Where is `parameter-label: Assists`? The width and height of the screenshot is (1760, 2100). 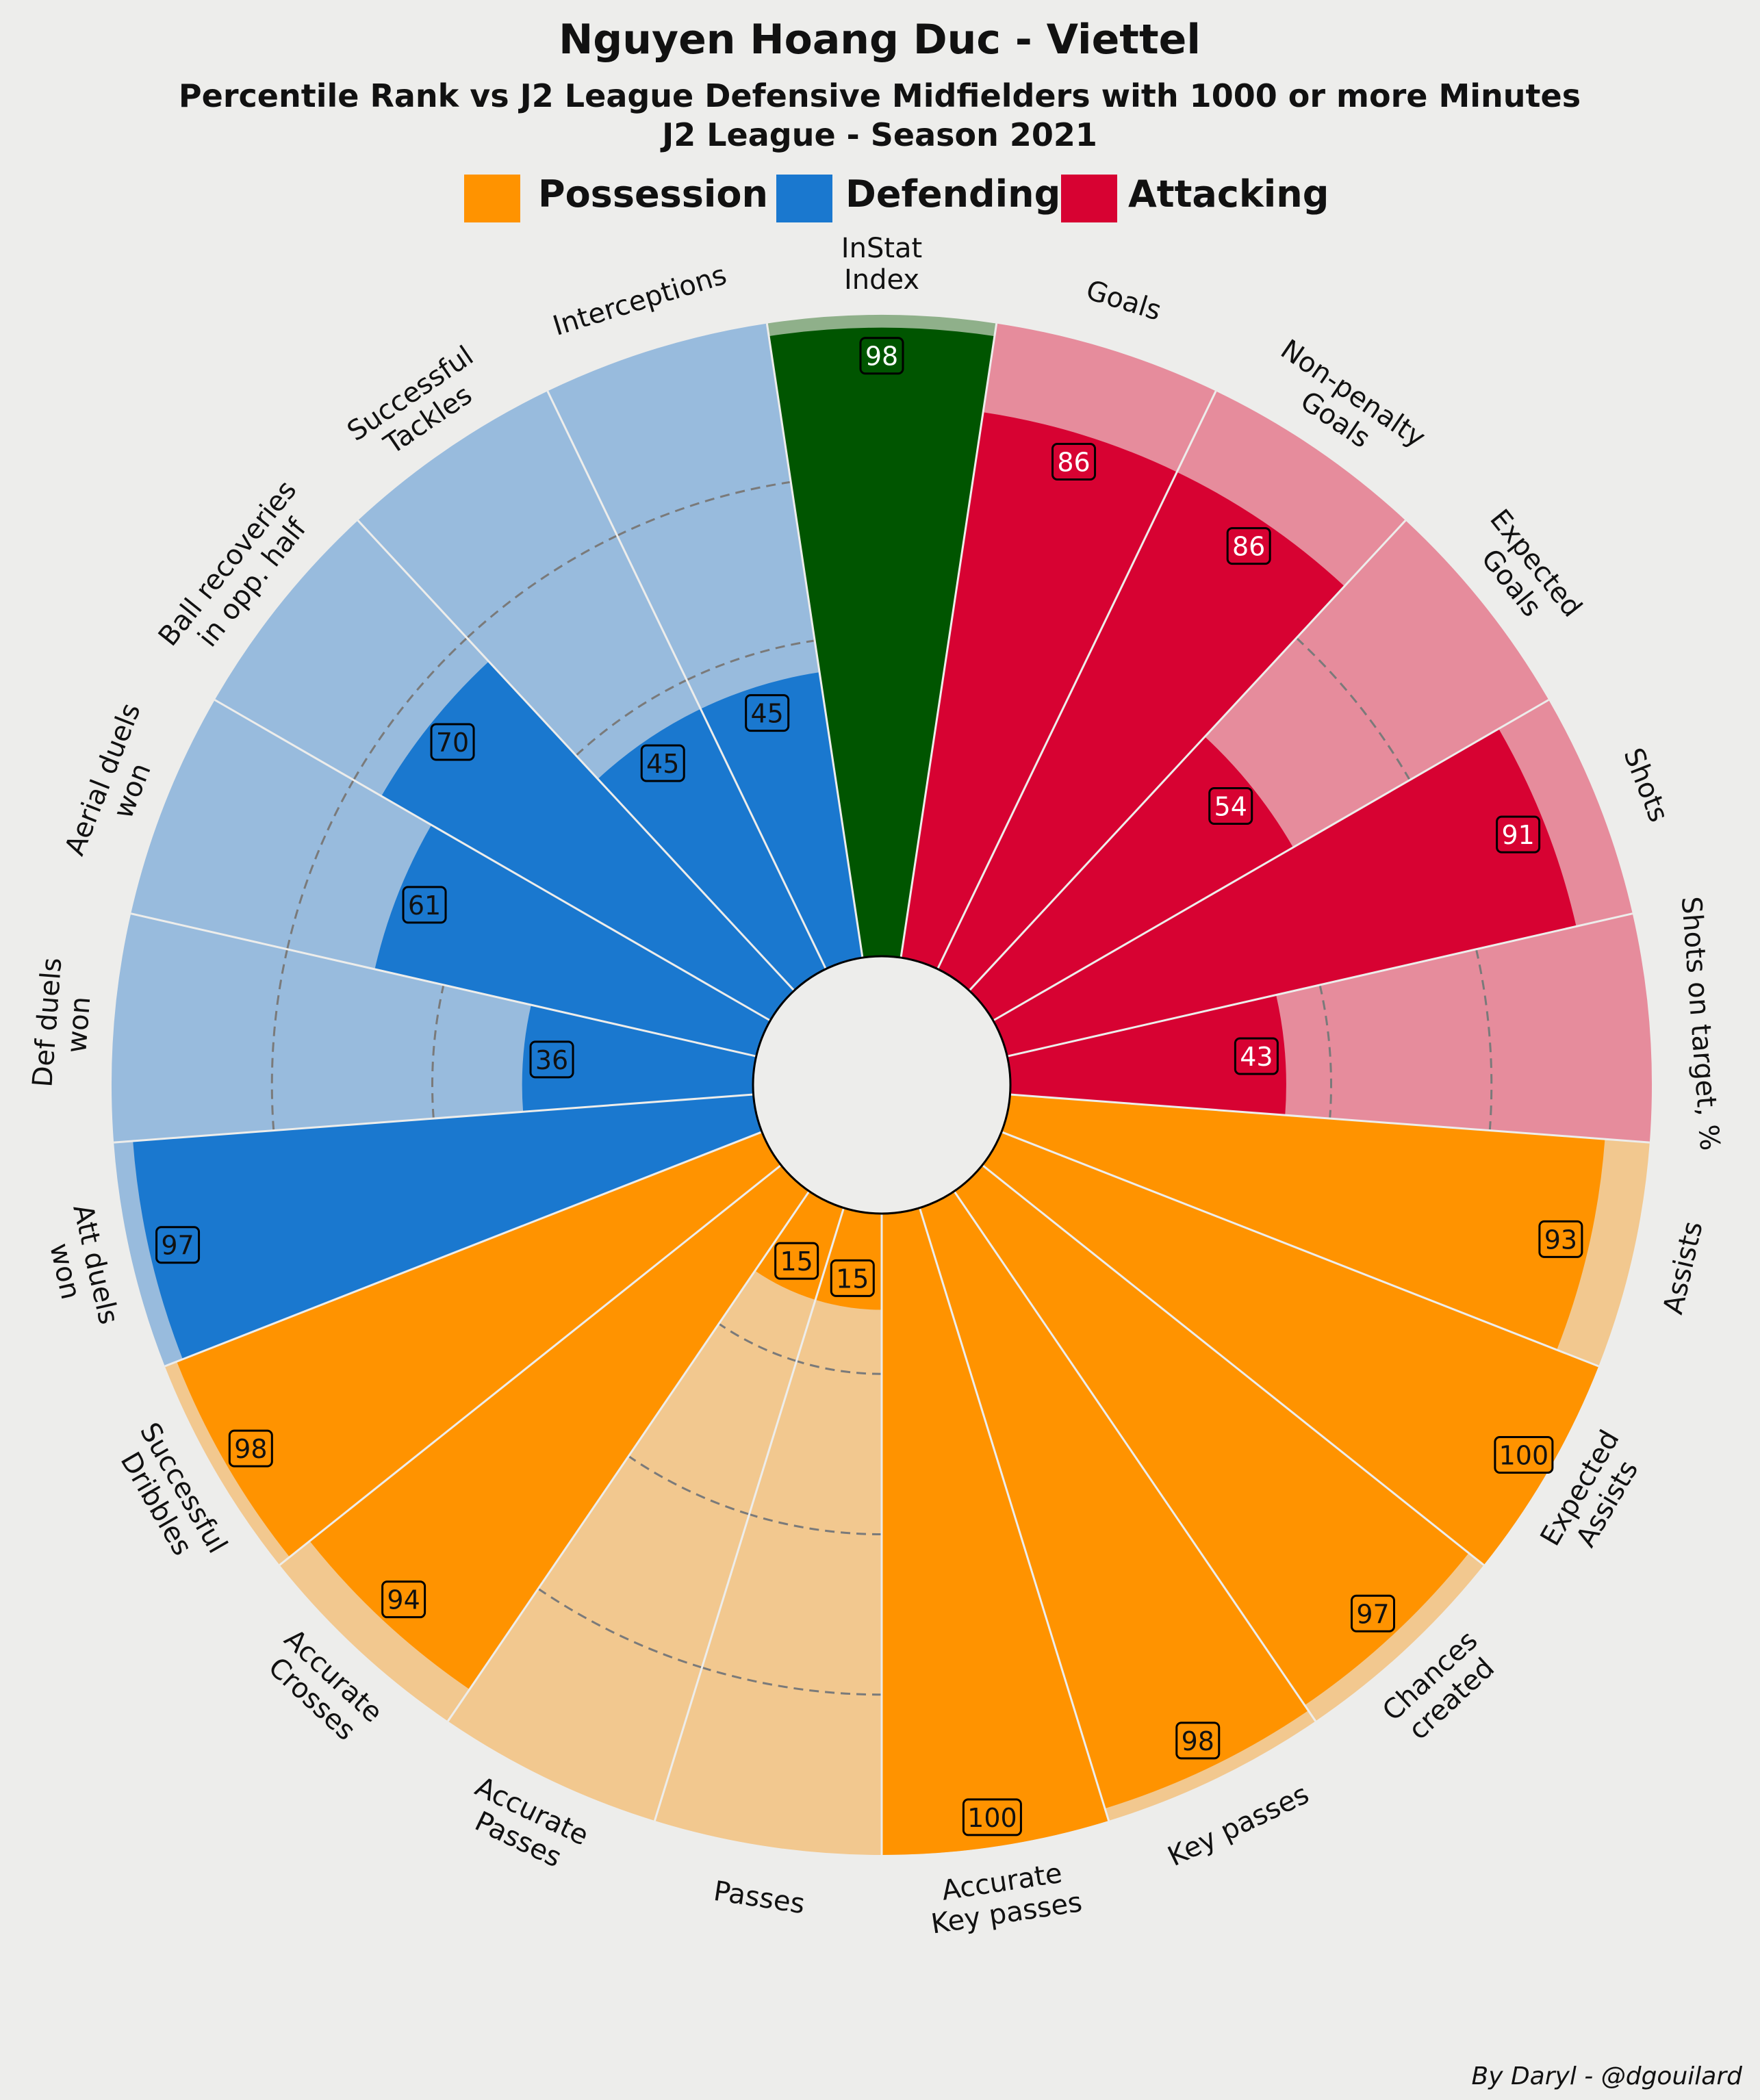
parameter-label: Assists is located at coordinates (1683, 1268).